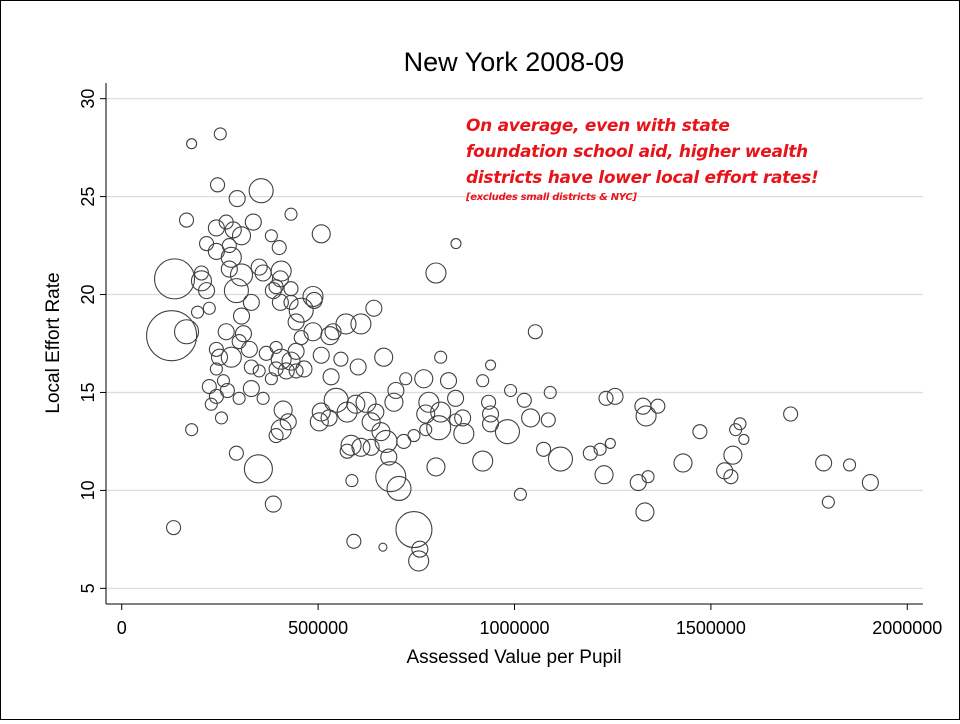 The image size is (960, 724). What do you see at coordinates (122, 628) in the screenshot?
I see `x-tick-label: 0` at bounding box center [122, 628].